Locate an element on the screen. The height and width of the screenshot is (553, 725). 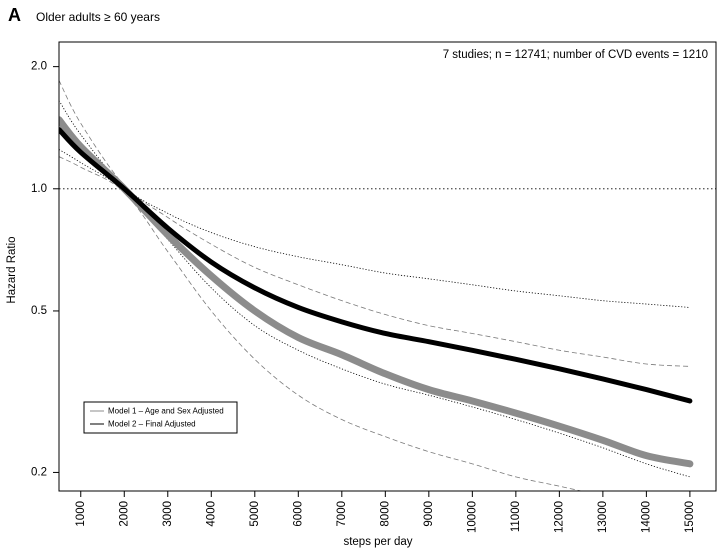
x-tick-label: 6000 is located at coordinates (298, 514).